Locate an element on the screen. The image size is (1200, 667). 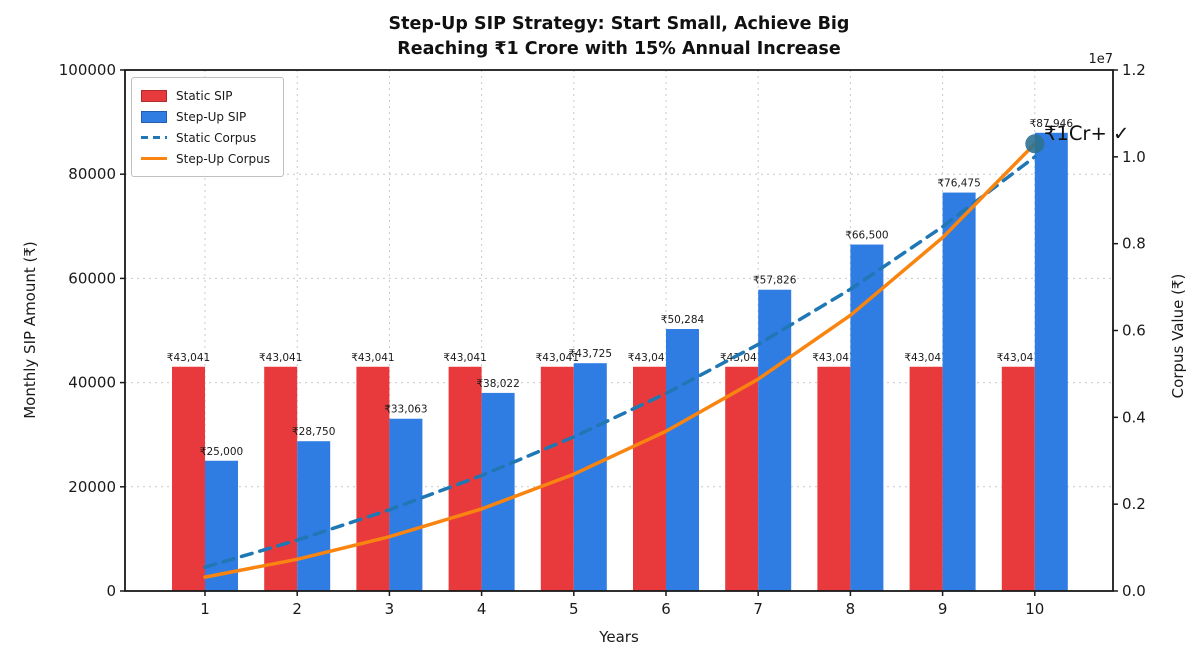
stepup-sip-bar-label: ₹66,500 is located at coordinates (866, 236).